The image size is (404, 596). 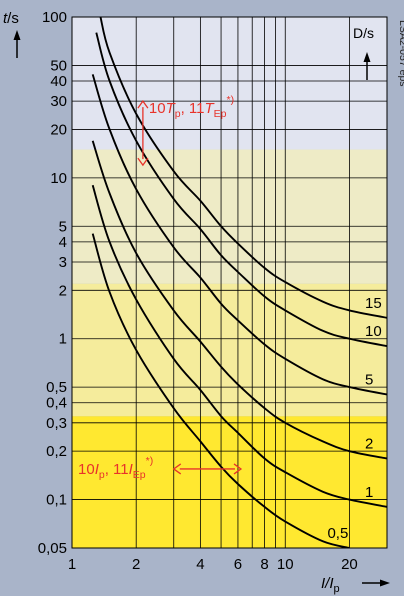 What do you see at coordinates (17, 35) in the screenshot?
I see `y-axis-arrowhead` at bounding box center [17, 35].